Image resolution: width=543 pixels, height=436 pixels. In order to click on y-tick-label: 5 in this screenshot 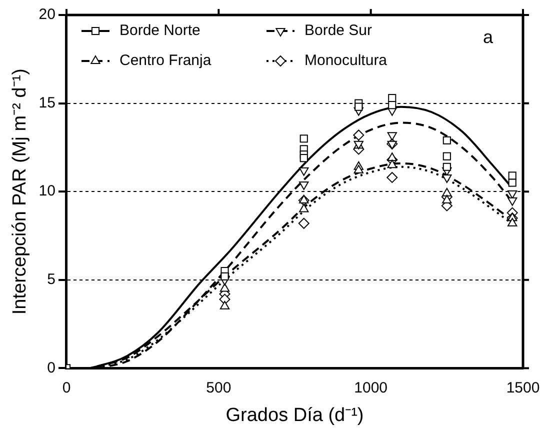, I will do `click(51, 279)`.